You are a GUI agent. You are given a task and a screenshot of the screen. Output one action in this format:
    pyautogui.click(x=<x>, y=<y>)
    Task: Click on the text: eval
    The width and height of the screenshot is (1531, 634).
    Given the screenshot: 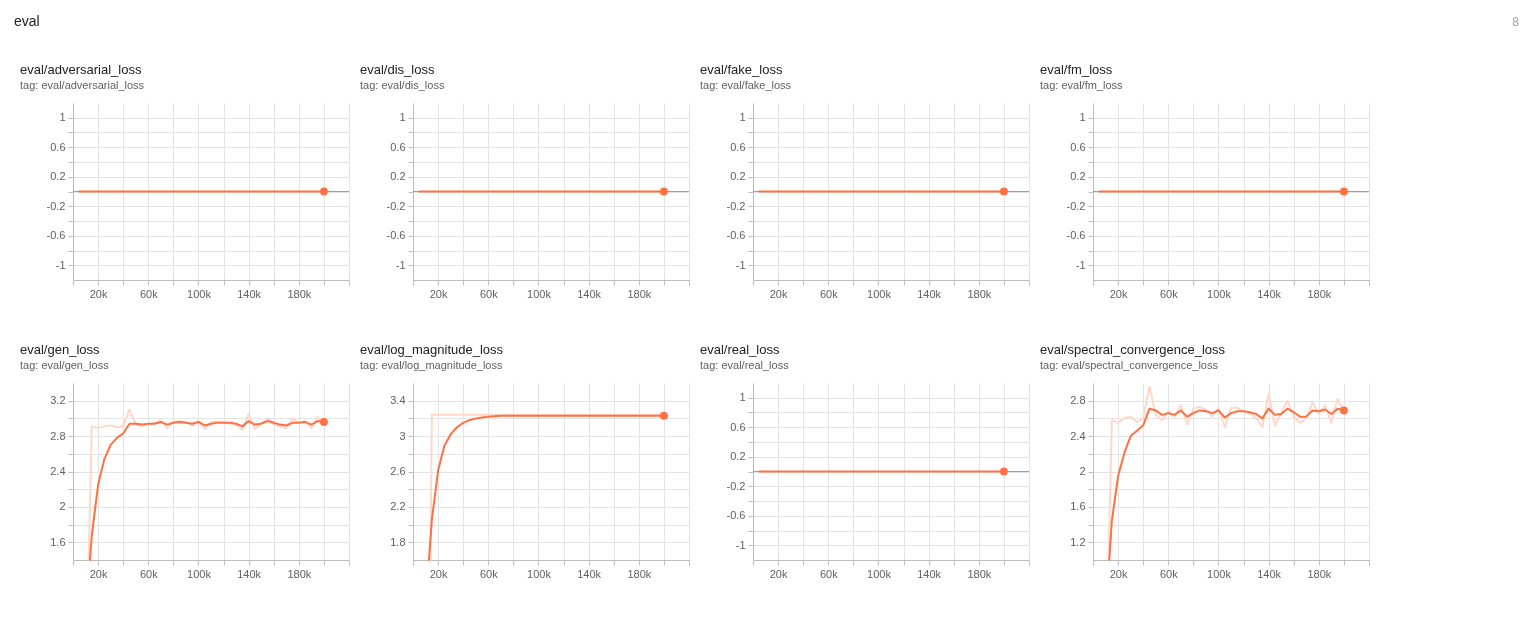 What is the action you would take?
    pyautogui.click(x=27, y=21)
    